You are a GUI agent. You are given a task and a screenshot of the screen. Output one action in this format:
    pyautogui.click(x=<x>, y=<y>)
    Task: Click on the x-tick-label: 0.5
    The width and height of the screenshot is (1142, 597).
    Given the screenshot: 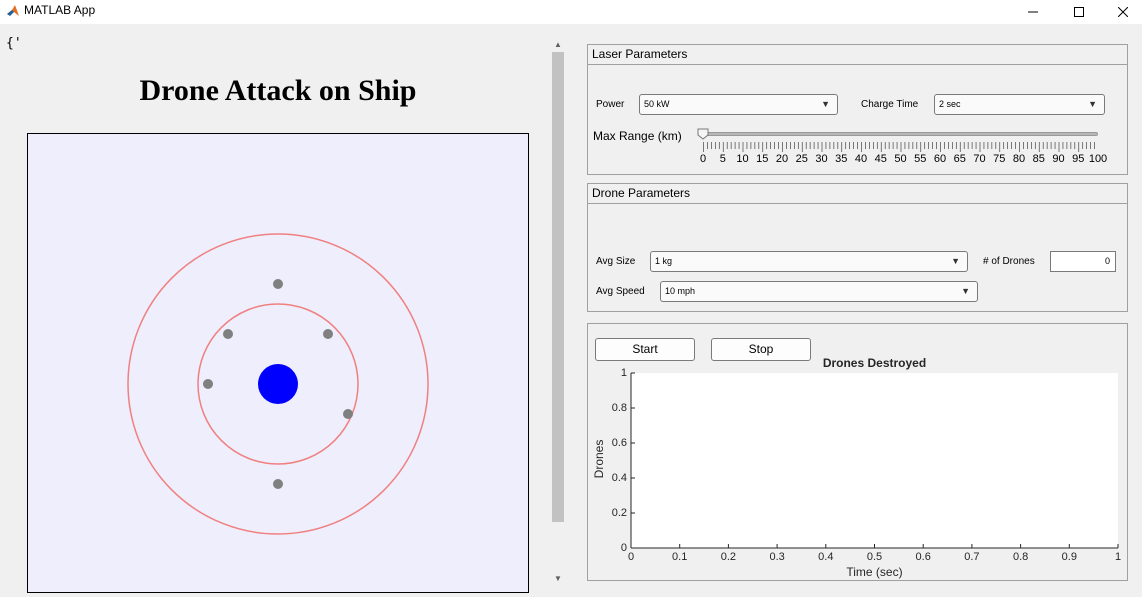 What is the action you would take?
    pyautogui.click(x=874, y=557)
    